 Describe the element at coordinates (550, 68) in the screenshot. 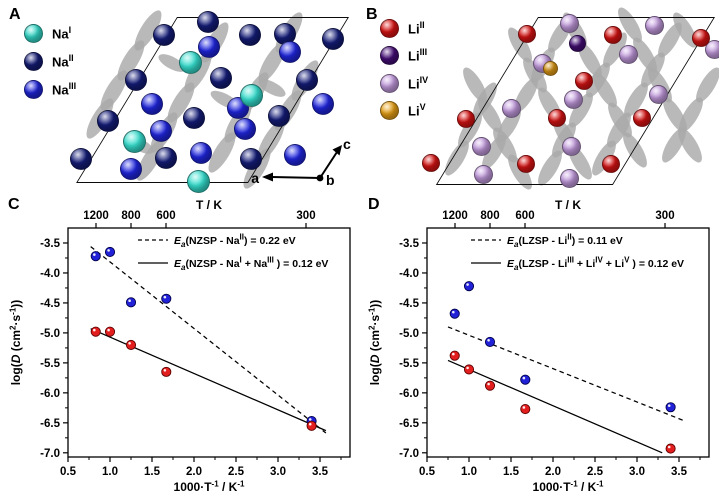

I see `sphere-li5` at that location.